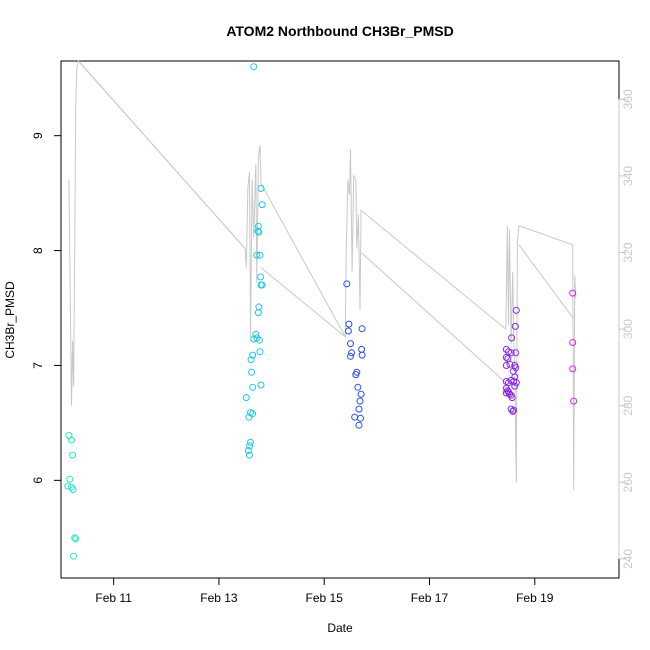  I want to click on y-tick-label: 9, so click(38, 135).